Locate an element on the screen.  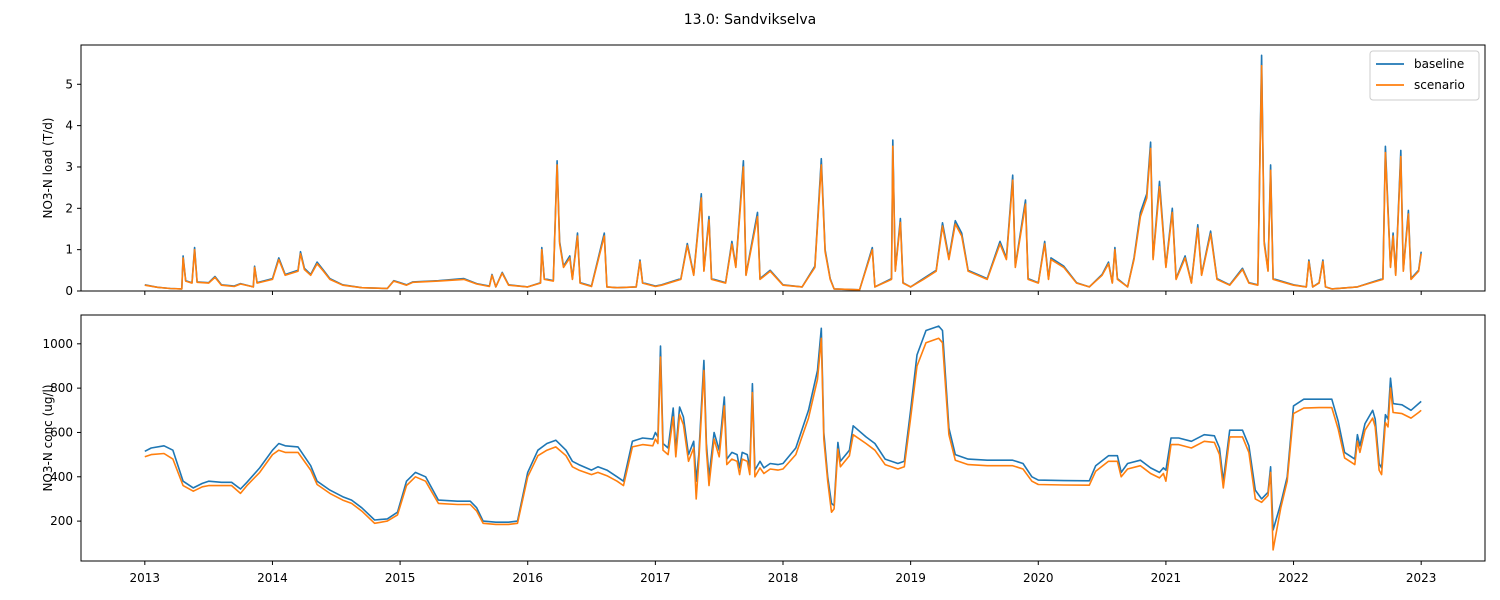
x-tick-label: 2022 is located at coordinates (1293, 578).